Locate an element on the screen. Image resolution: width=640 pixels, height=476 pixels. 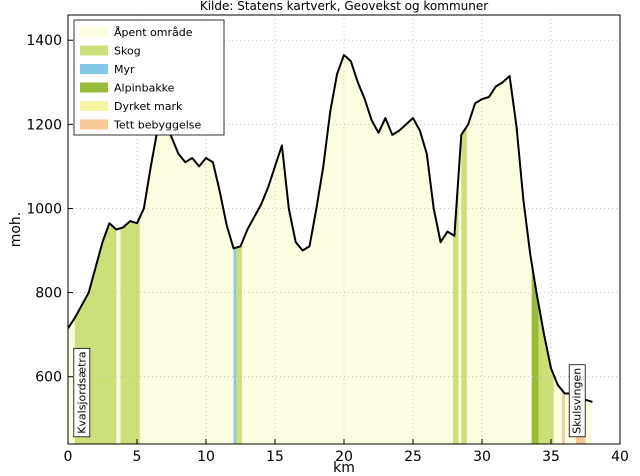
x-tick-label: 0 is located at coordinates (68, 457).